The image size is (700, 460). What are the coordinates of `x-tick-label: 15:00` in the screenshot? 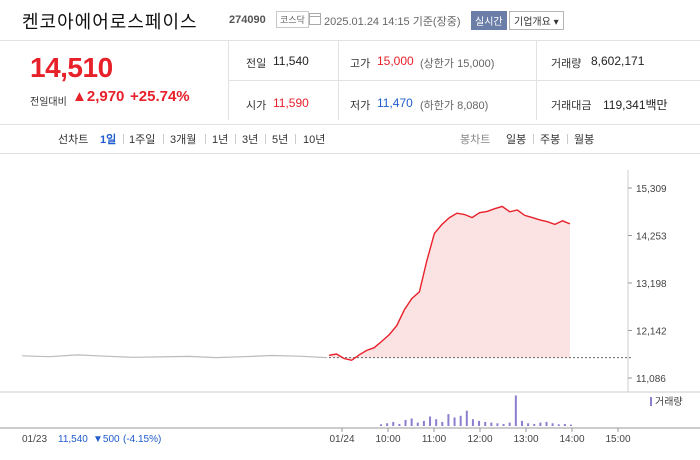 It's located at (617, 439).